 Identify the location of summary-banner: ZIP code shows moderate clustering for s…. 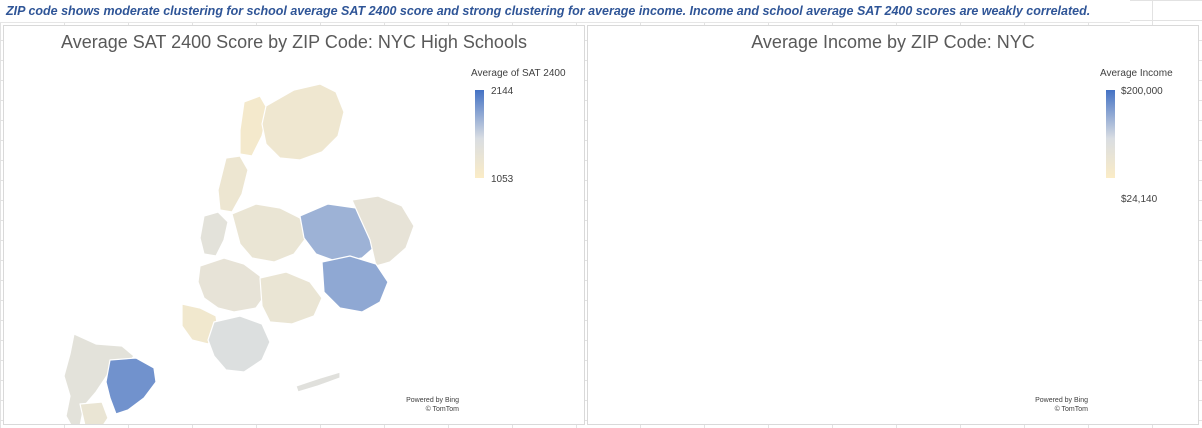
(565, 11).